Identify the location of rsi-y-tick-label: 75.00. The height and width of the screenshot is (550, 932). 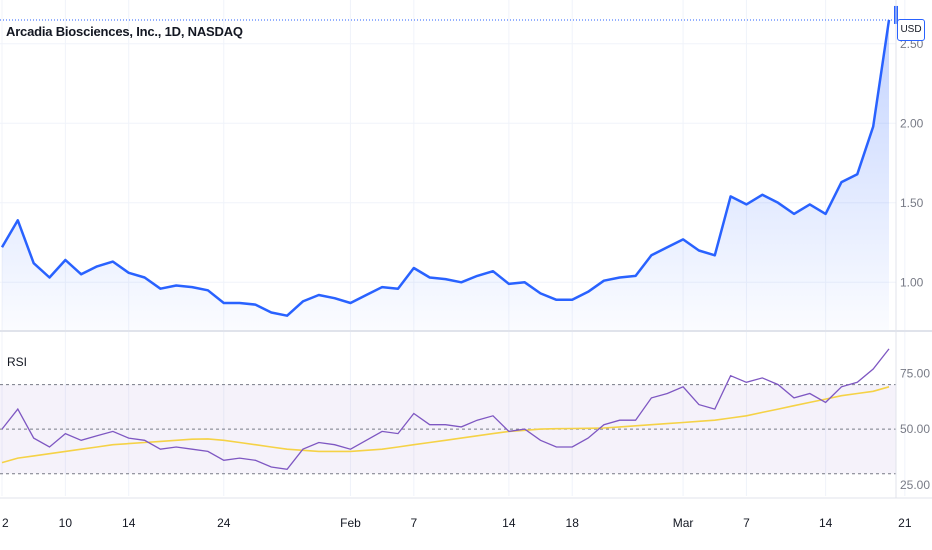
(915, 373).